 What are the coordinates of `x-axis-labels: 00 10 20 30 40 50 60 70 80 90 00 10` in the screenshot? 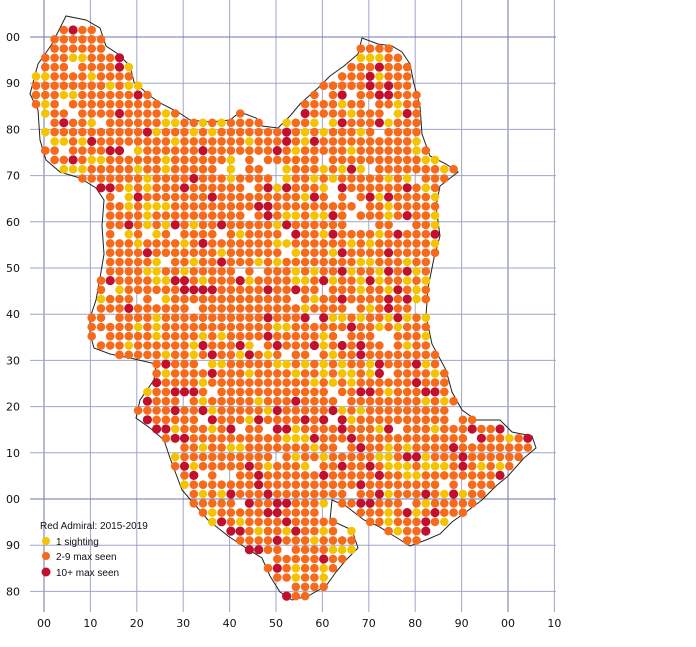 It's located at (299, 623).